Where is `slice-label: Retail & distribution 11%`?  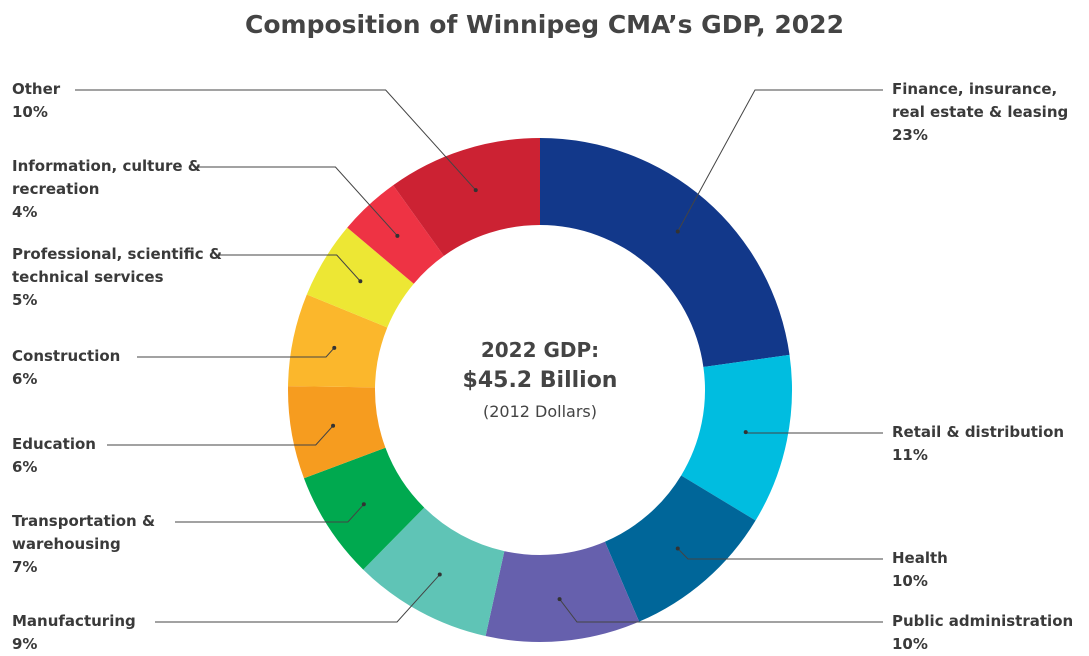 slice-label: Retail & distribution 11% is located at coordinates (987, 444).